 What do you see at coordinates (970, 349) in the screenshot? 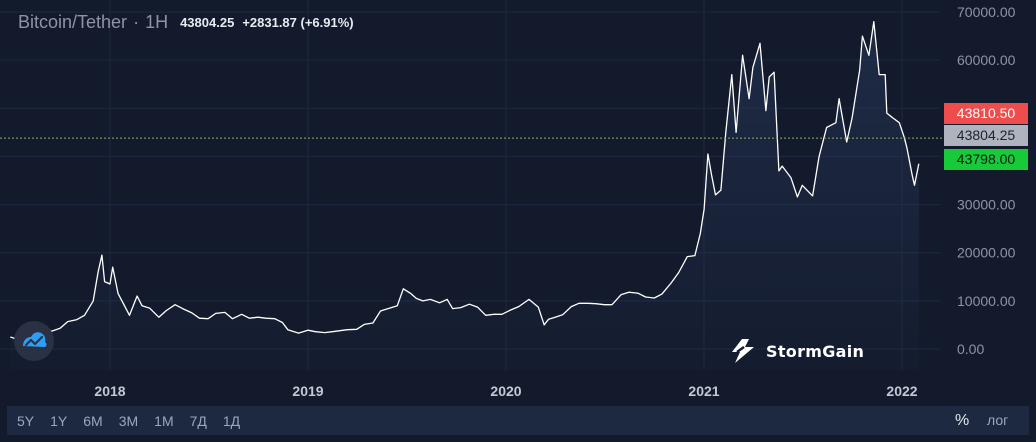
I see `y-tick-label: 0.00` at bounding box center [970, 349].